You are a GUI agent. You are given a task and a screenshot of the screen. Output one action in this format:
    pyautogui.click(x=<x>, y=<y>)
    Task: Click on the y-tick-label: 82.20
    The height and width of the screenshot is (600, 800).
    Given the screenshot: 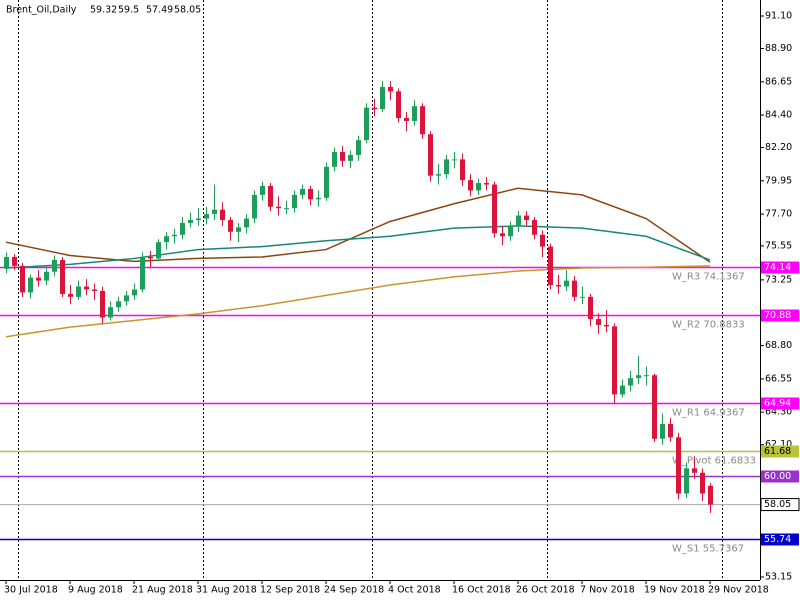 What is the action you would take?
    pyautogui.click(x=778, y=147)
    